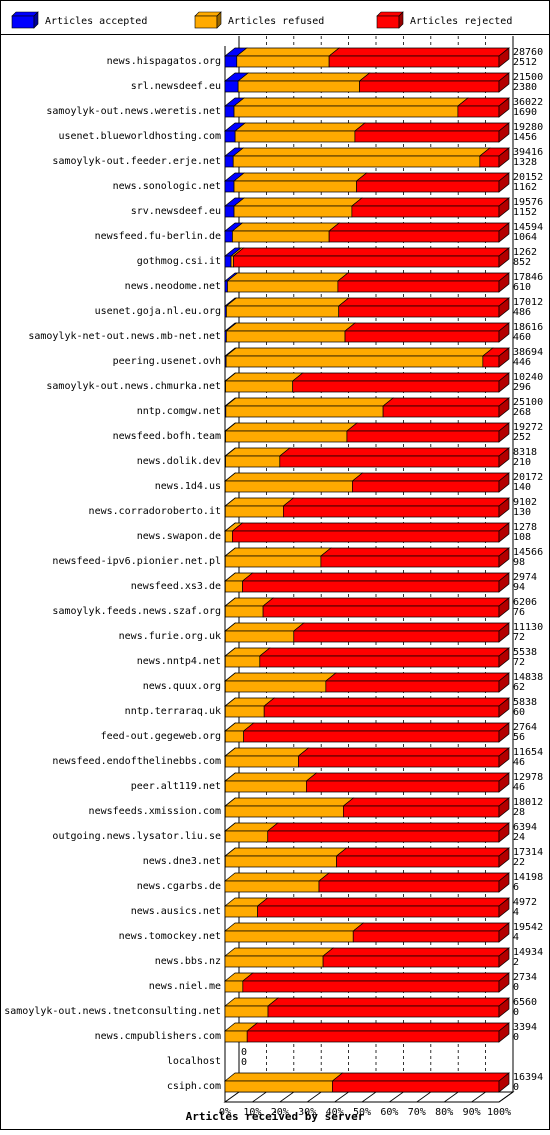 The height and width of the screenshot is (1135, 550). I want to click on category-label: nntp.terraraq.uk, so click(173, 711).